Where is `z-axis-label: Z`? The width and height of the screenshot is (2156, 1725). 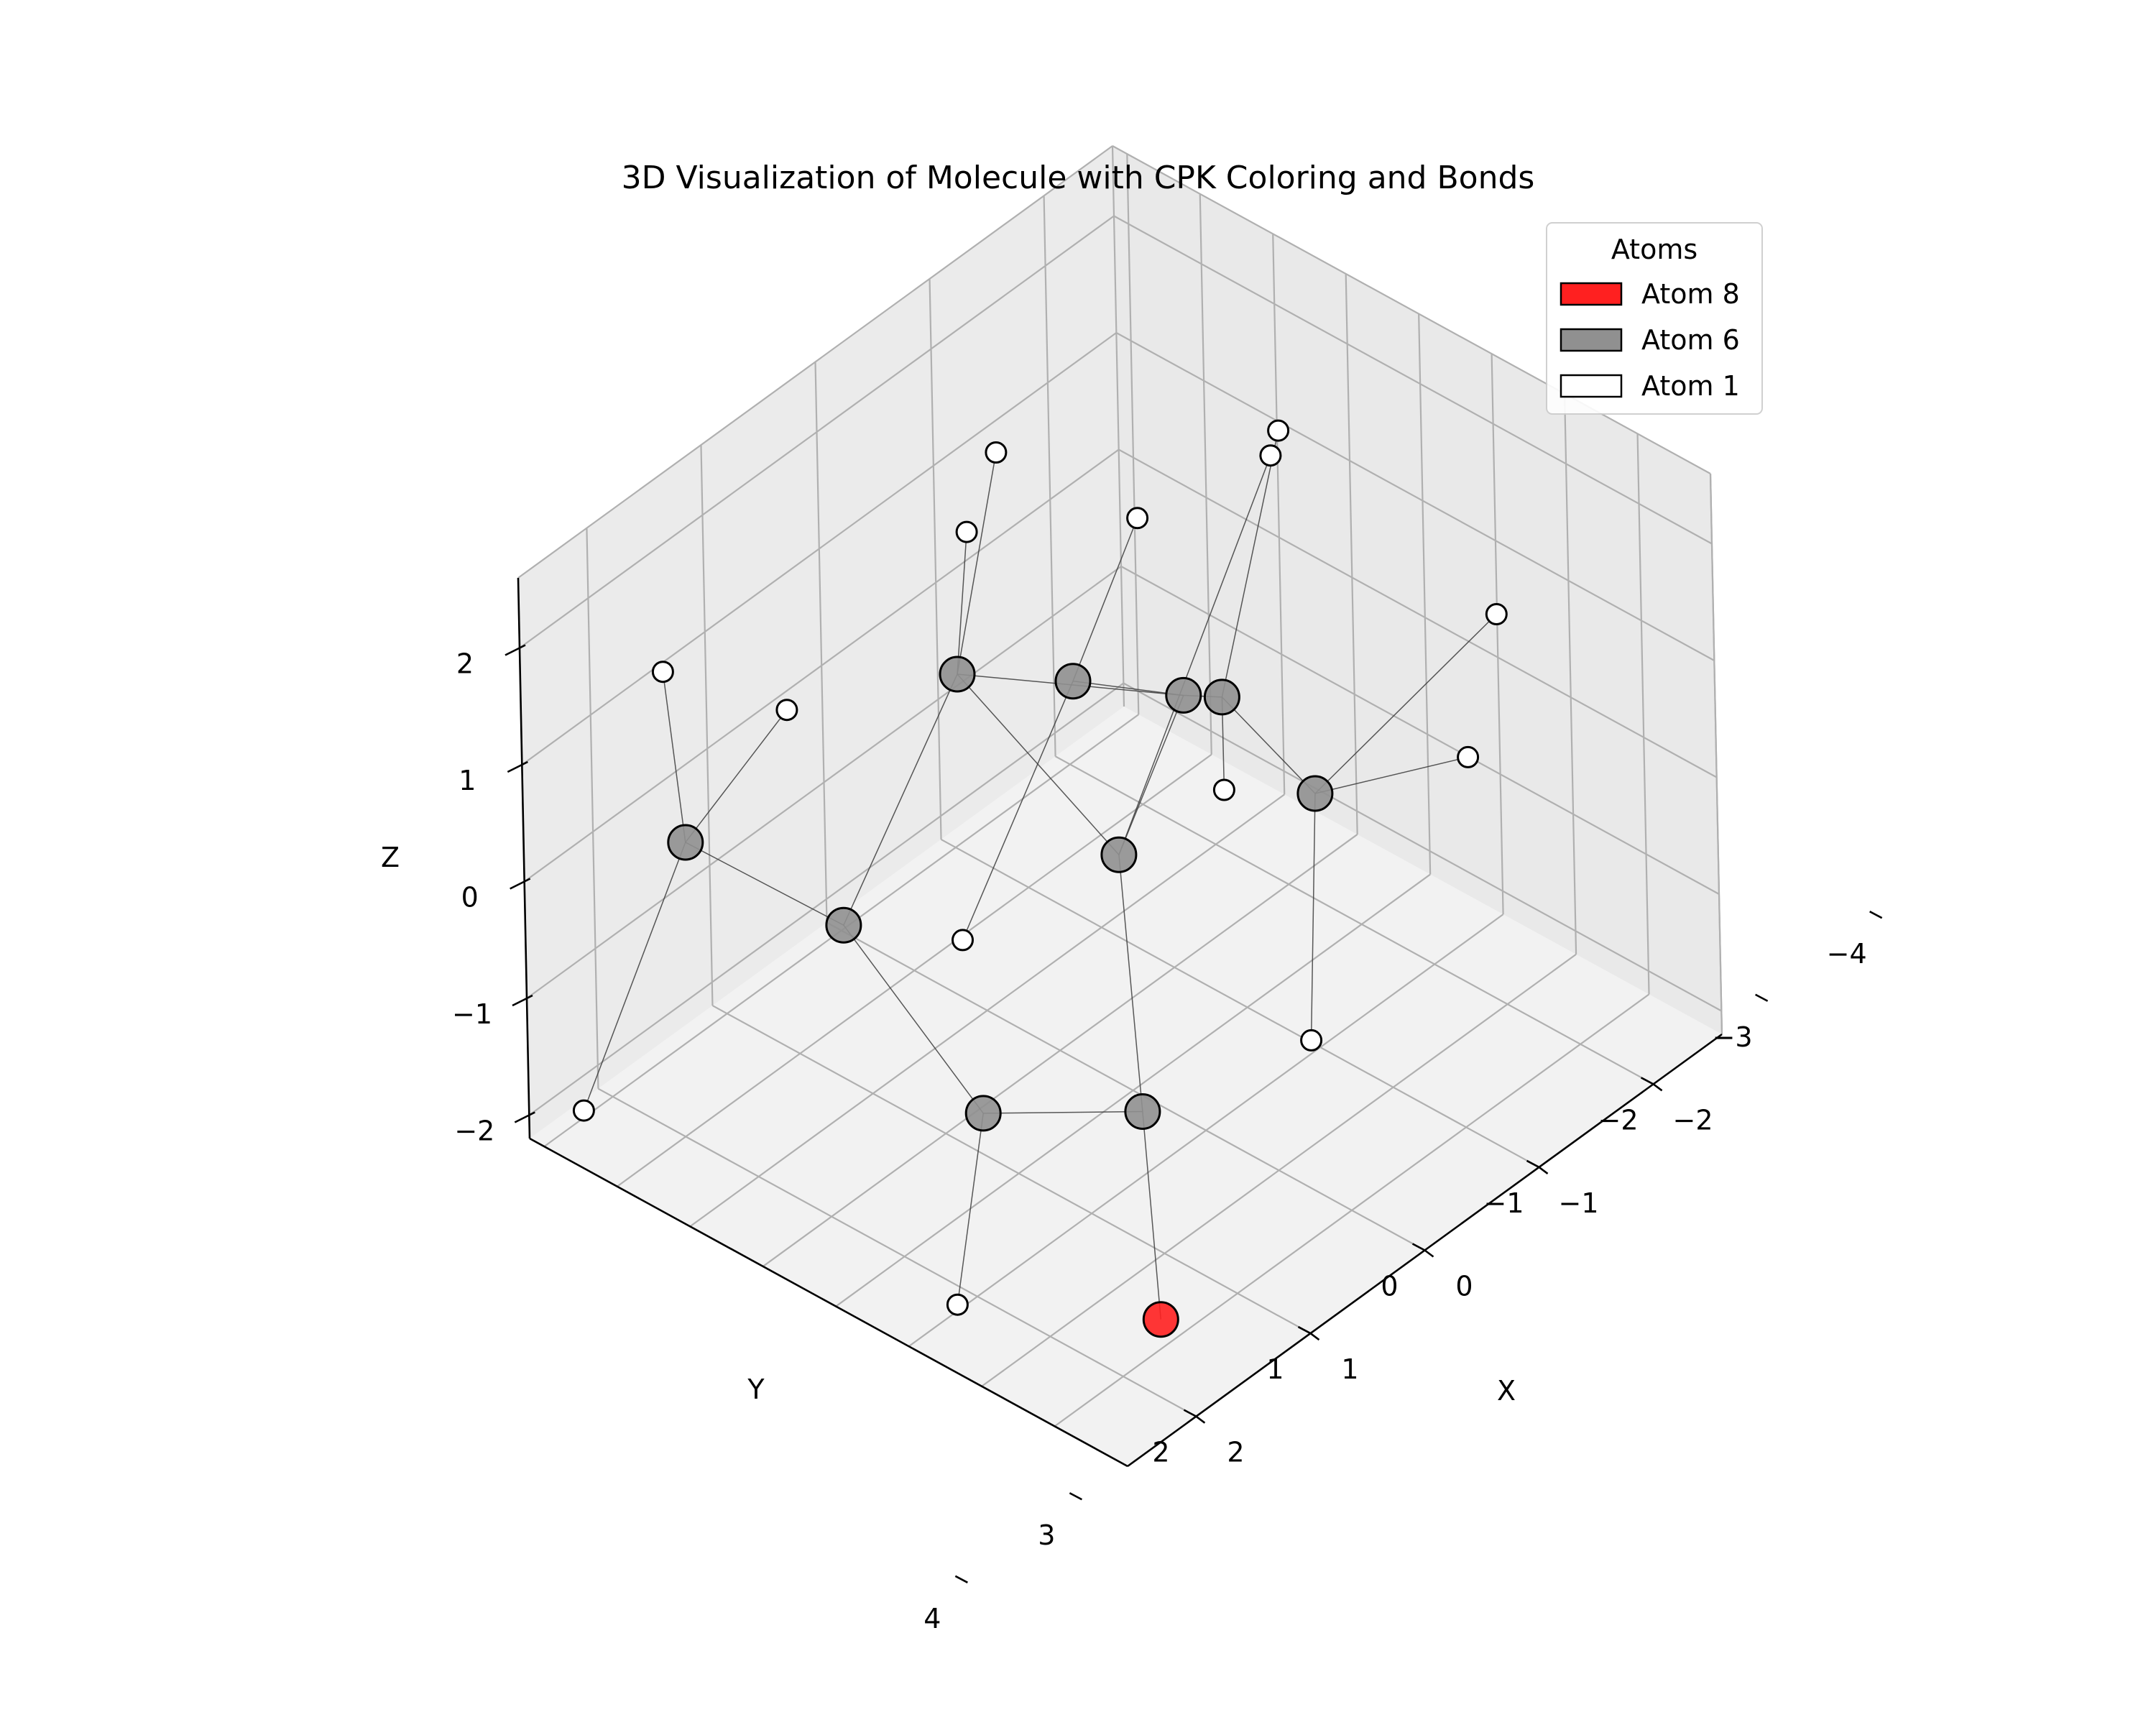 z-axis-label: Z is located at coordinates (390, 857).